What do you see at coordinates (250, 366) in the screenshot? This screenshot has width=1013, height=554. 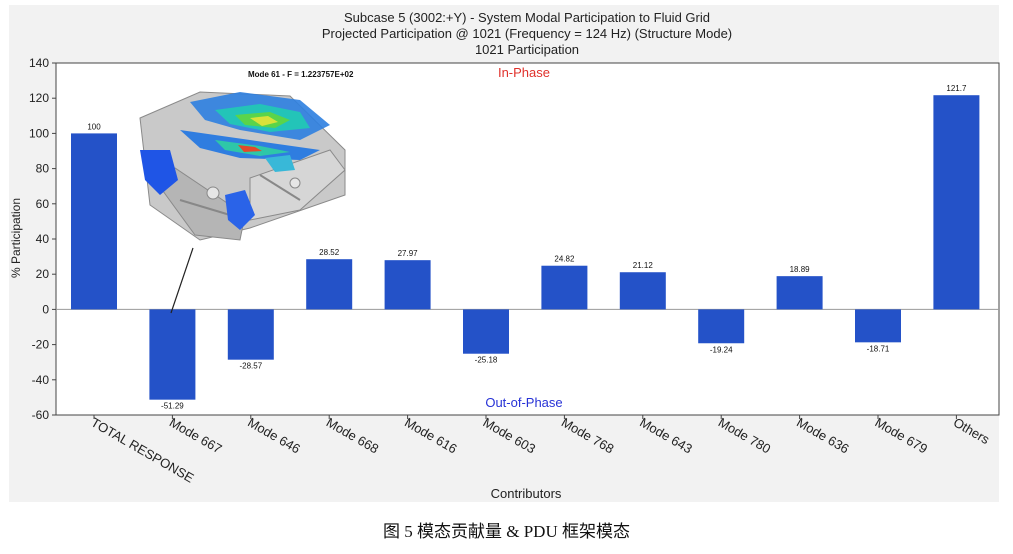 I see `bar-value-label: -28.57` at bounding box center [250, 366].